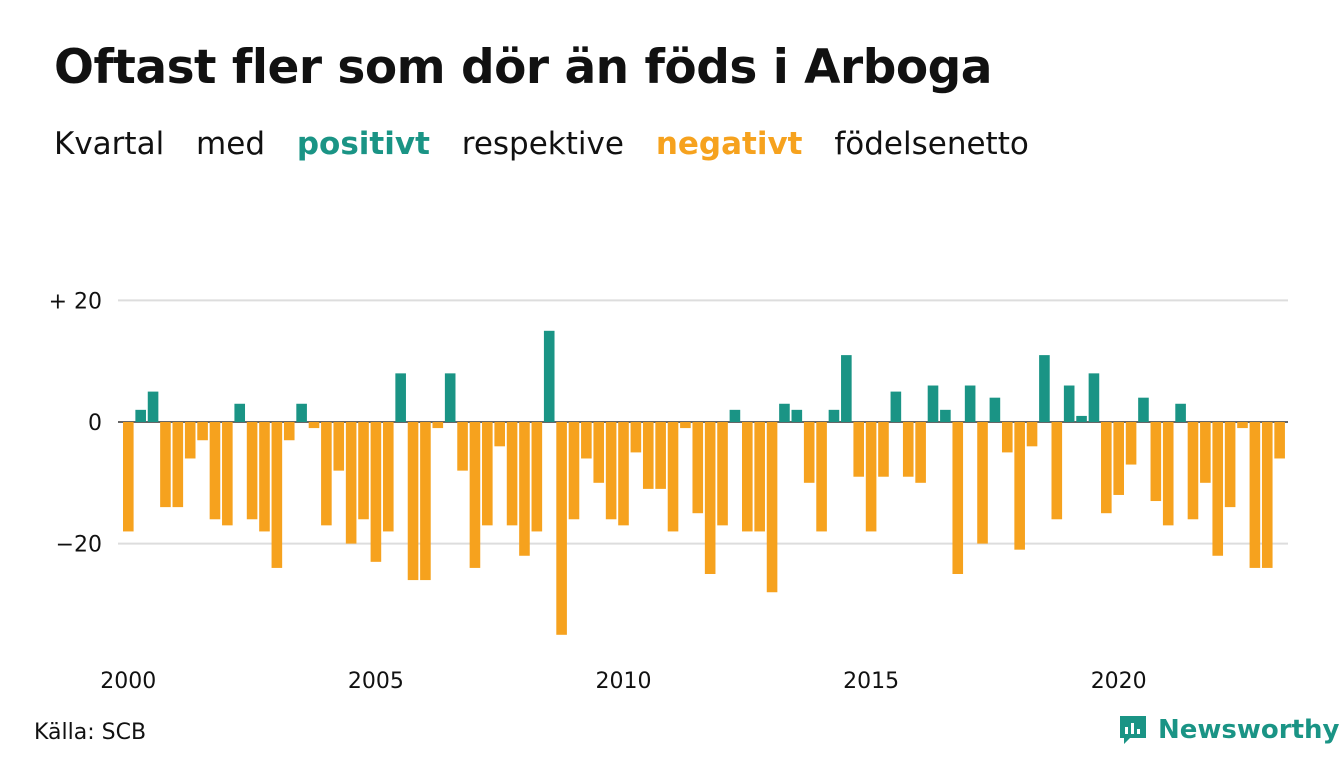 The height and width of the screenshot is (780, 1340). What do you see at coordinates (363, 471) in the screenshot?
I see `bar-2004-q4` at bounding box center [363, 471].